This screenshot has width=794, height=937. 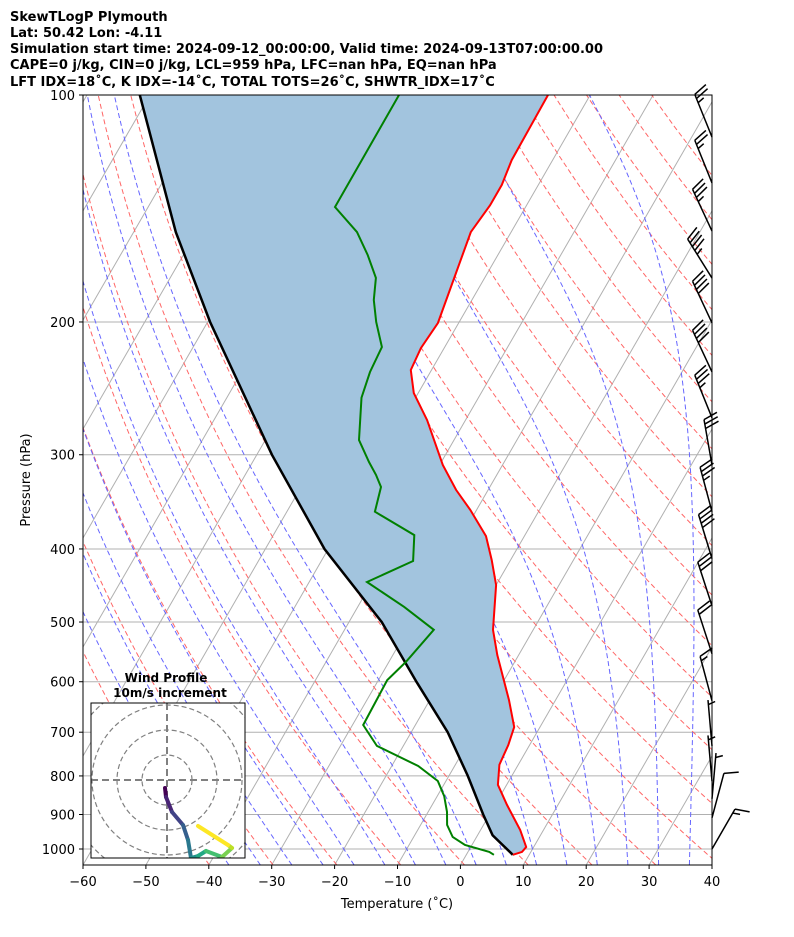 What do you see at coordinates (208, 882) in the screenshot?
I see `x-tick-label: −40` at bounding box center [208, 882].